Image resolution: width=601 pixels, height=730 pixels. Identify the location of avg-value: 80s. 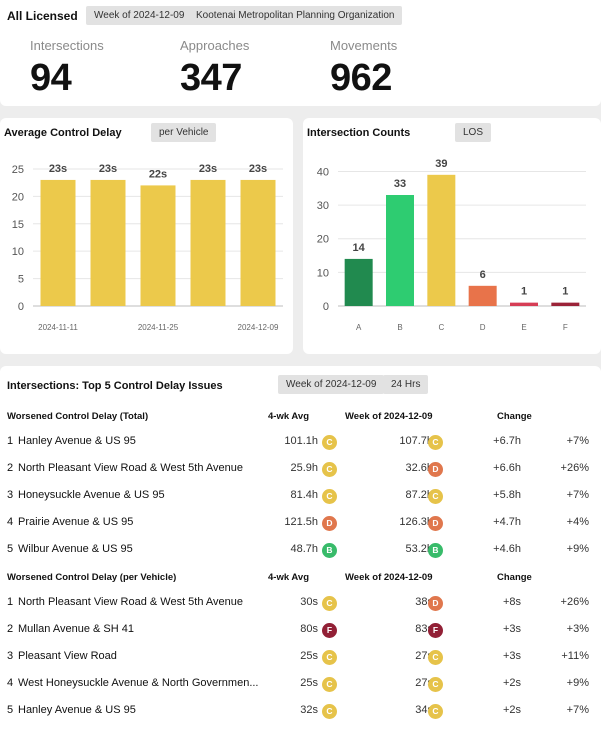
(309, 629).